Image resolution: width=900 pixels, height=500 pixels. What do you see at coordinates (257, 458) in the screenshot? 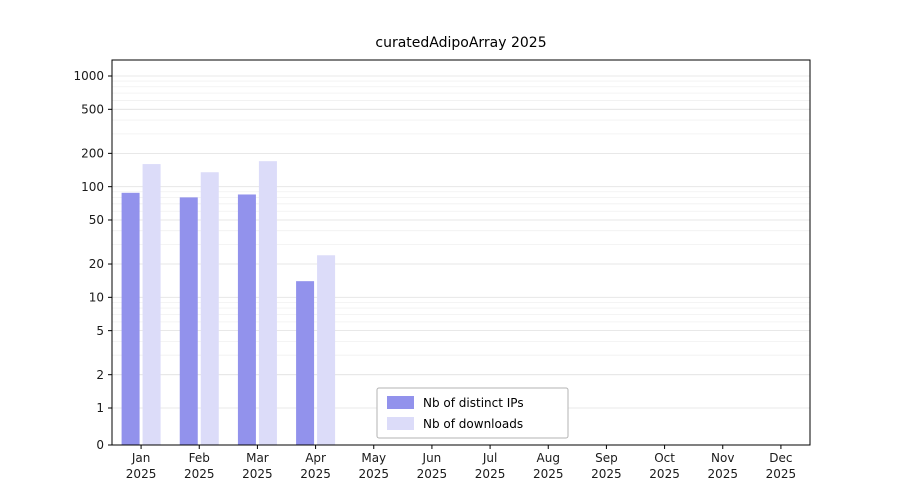
I see `x-tick-label-month: Mar` at bounding box center [257, 458].